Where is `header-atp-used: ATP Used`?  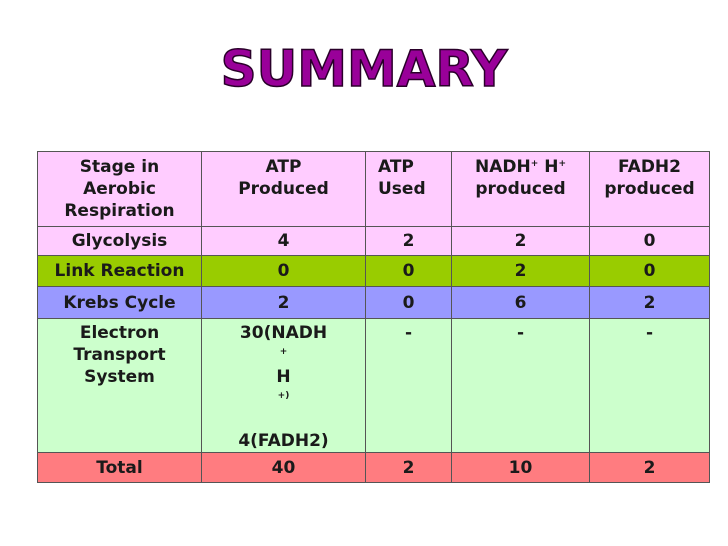 header-atp-used: ATP Used is located at coordinates (408, 189).